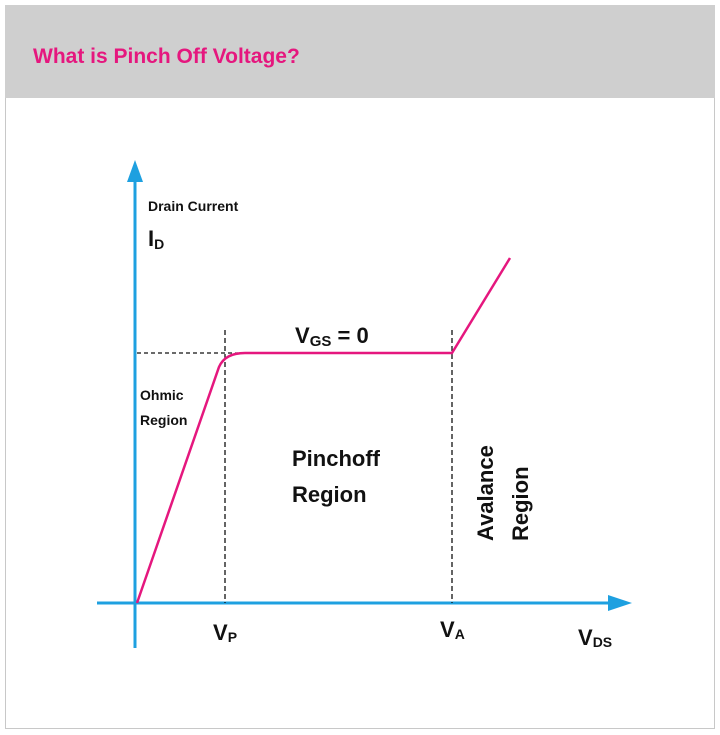 The height and width of the screenshot is (735, 720). Describe the element at coordinates (452, 629) in the screenshot. I see `va-marker-label: VA` at that location.